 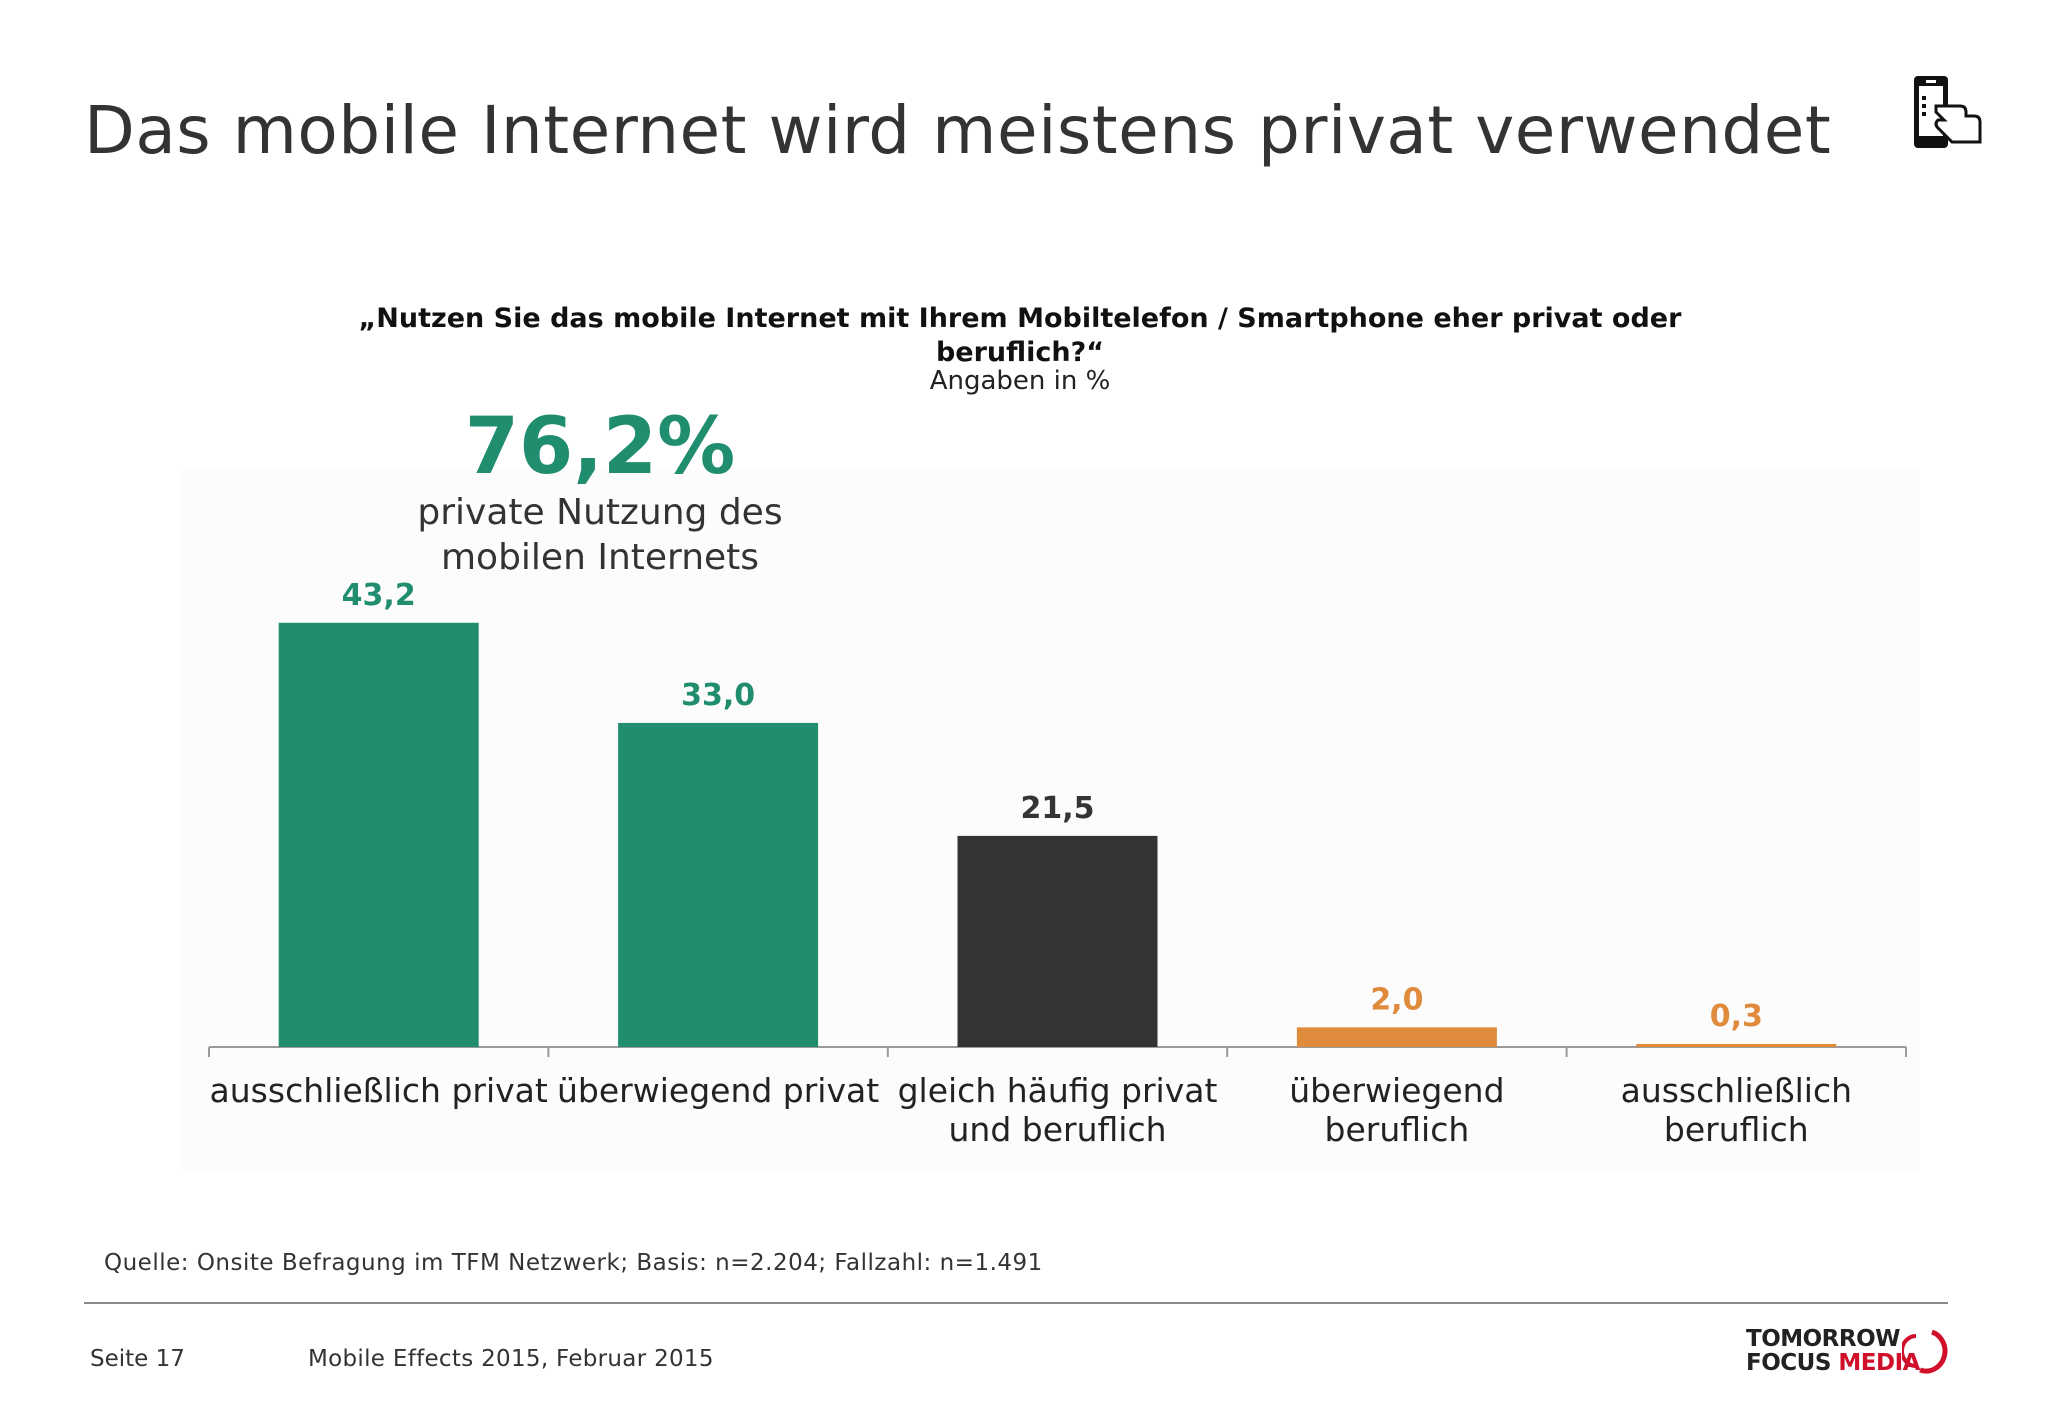 I want to click on x-tick-label: überwiegend, so click(x=1396, y=1090).